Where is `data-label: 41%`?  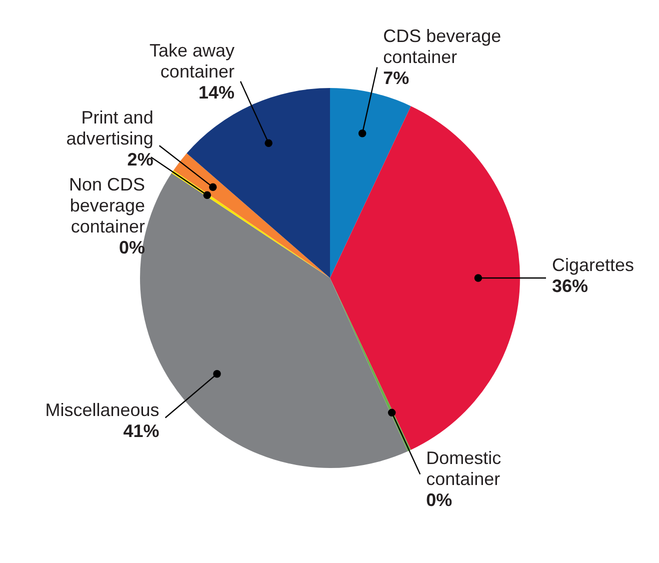
data-label: 41% is located at coordinates (141, 430).